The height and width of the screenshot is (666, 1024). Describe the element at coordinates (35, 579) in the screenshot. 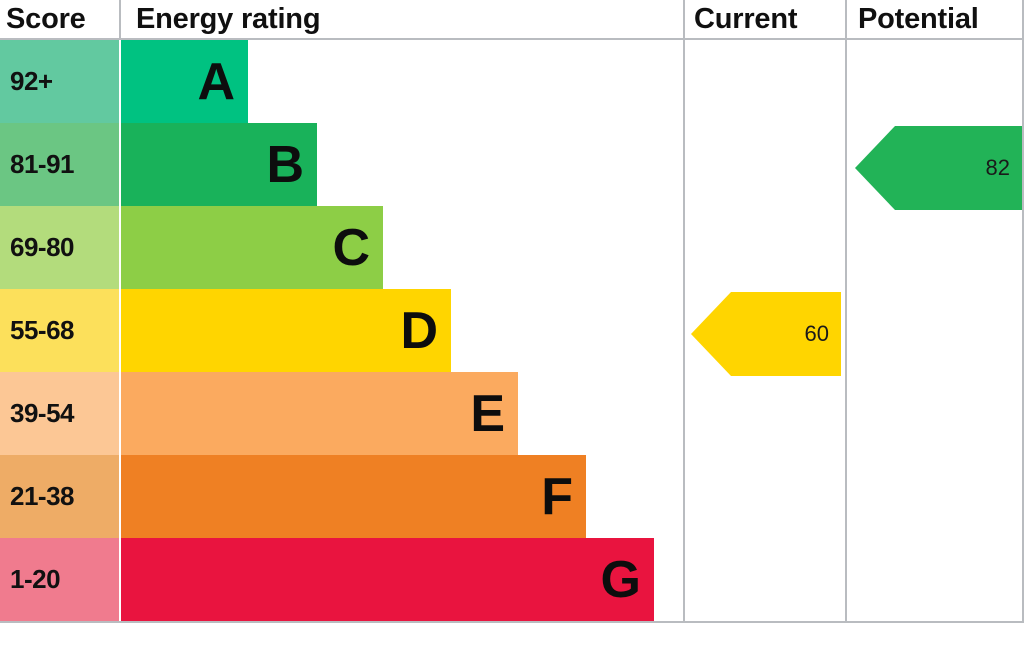

I see `score-range-label: 1-20` at that location.